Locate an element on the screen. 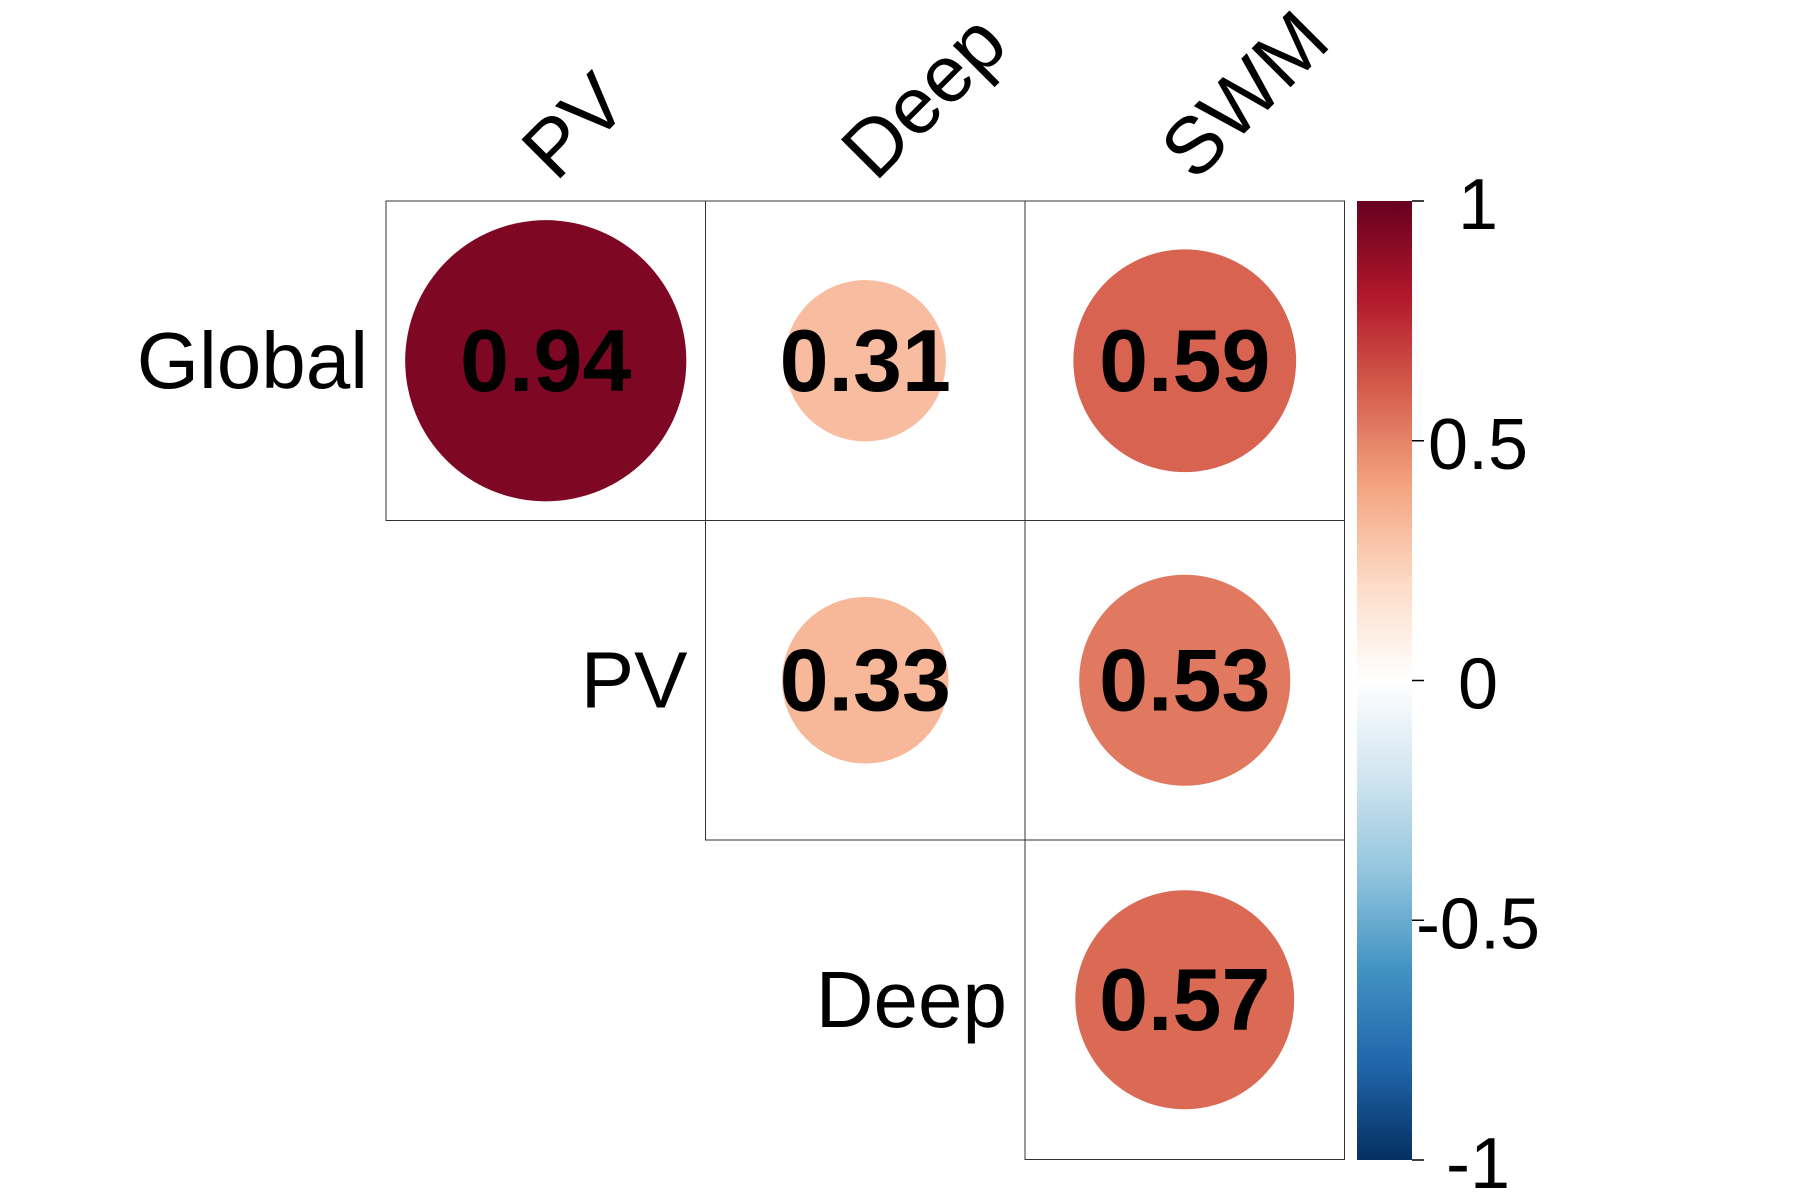 This screenshot has width=1800, height=1200. correlation-value-label: 0.33 is located at coordinates (865, 679).